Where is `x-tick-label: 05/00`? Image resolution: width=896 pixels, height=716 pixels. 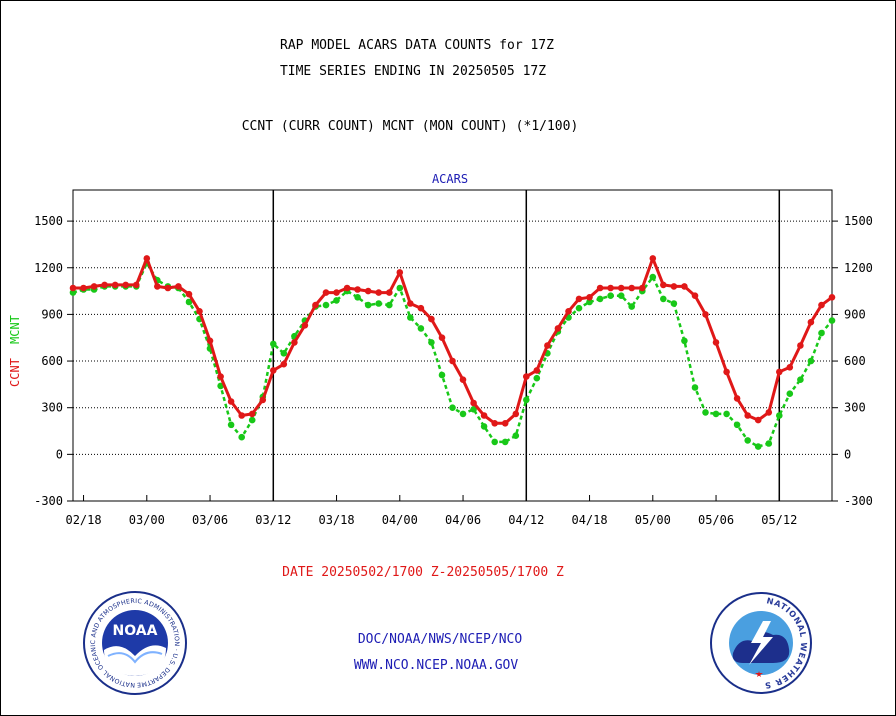
x-tick-label: 05/00 is located at coordinates (653, 520).